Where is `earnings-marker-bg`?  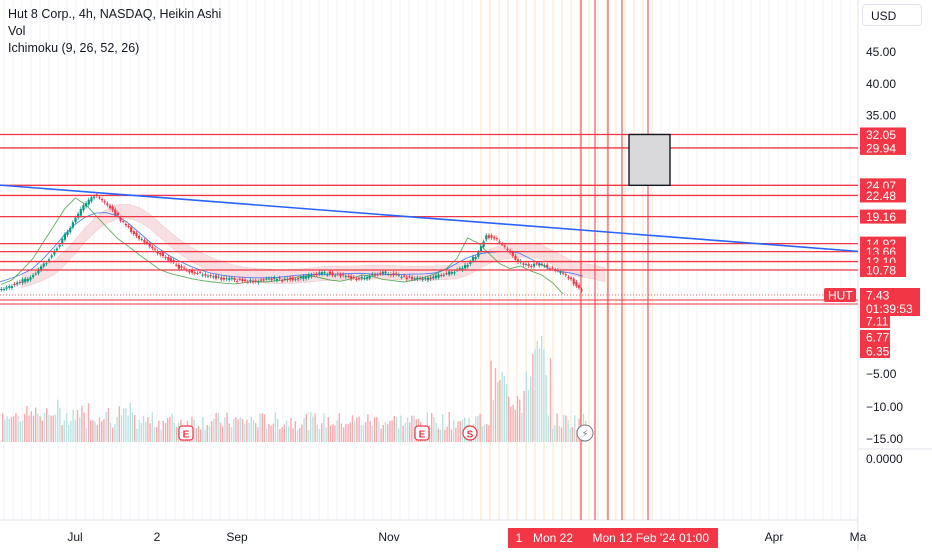
earnings-marker-bg is located at coordinates (186, 433).